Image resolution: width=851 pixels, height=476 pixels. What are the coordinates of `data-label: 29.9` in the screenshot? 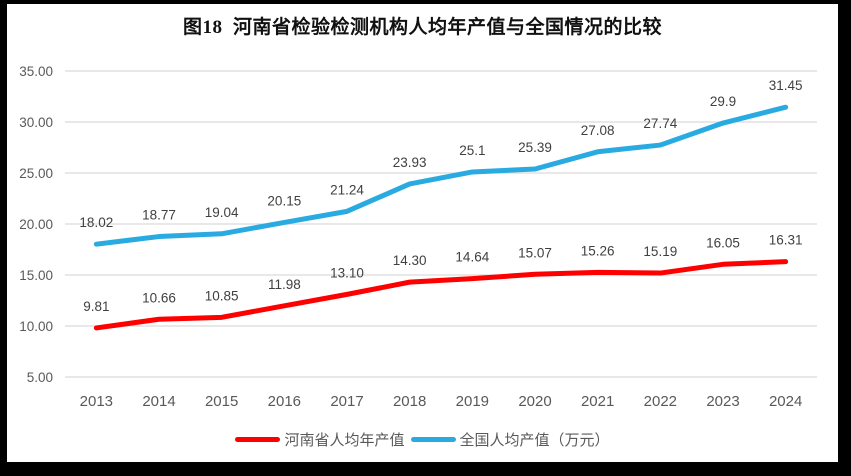 It's located at (723, 101).